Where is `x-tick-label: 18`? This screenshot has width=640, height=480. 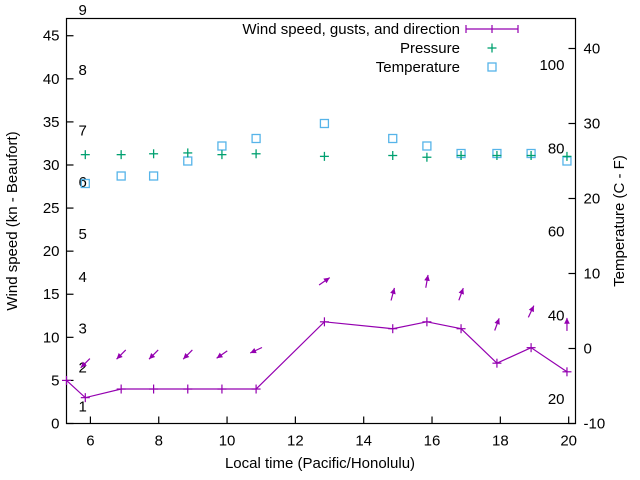
x-tick-label: 18 is located at coordinates (500, 441).